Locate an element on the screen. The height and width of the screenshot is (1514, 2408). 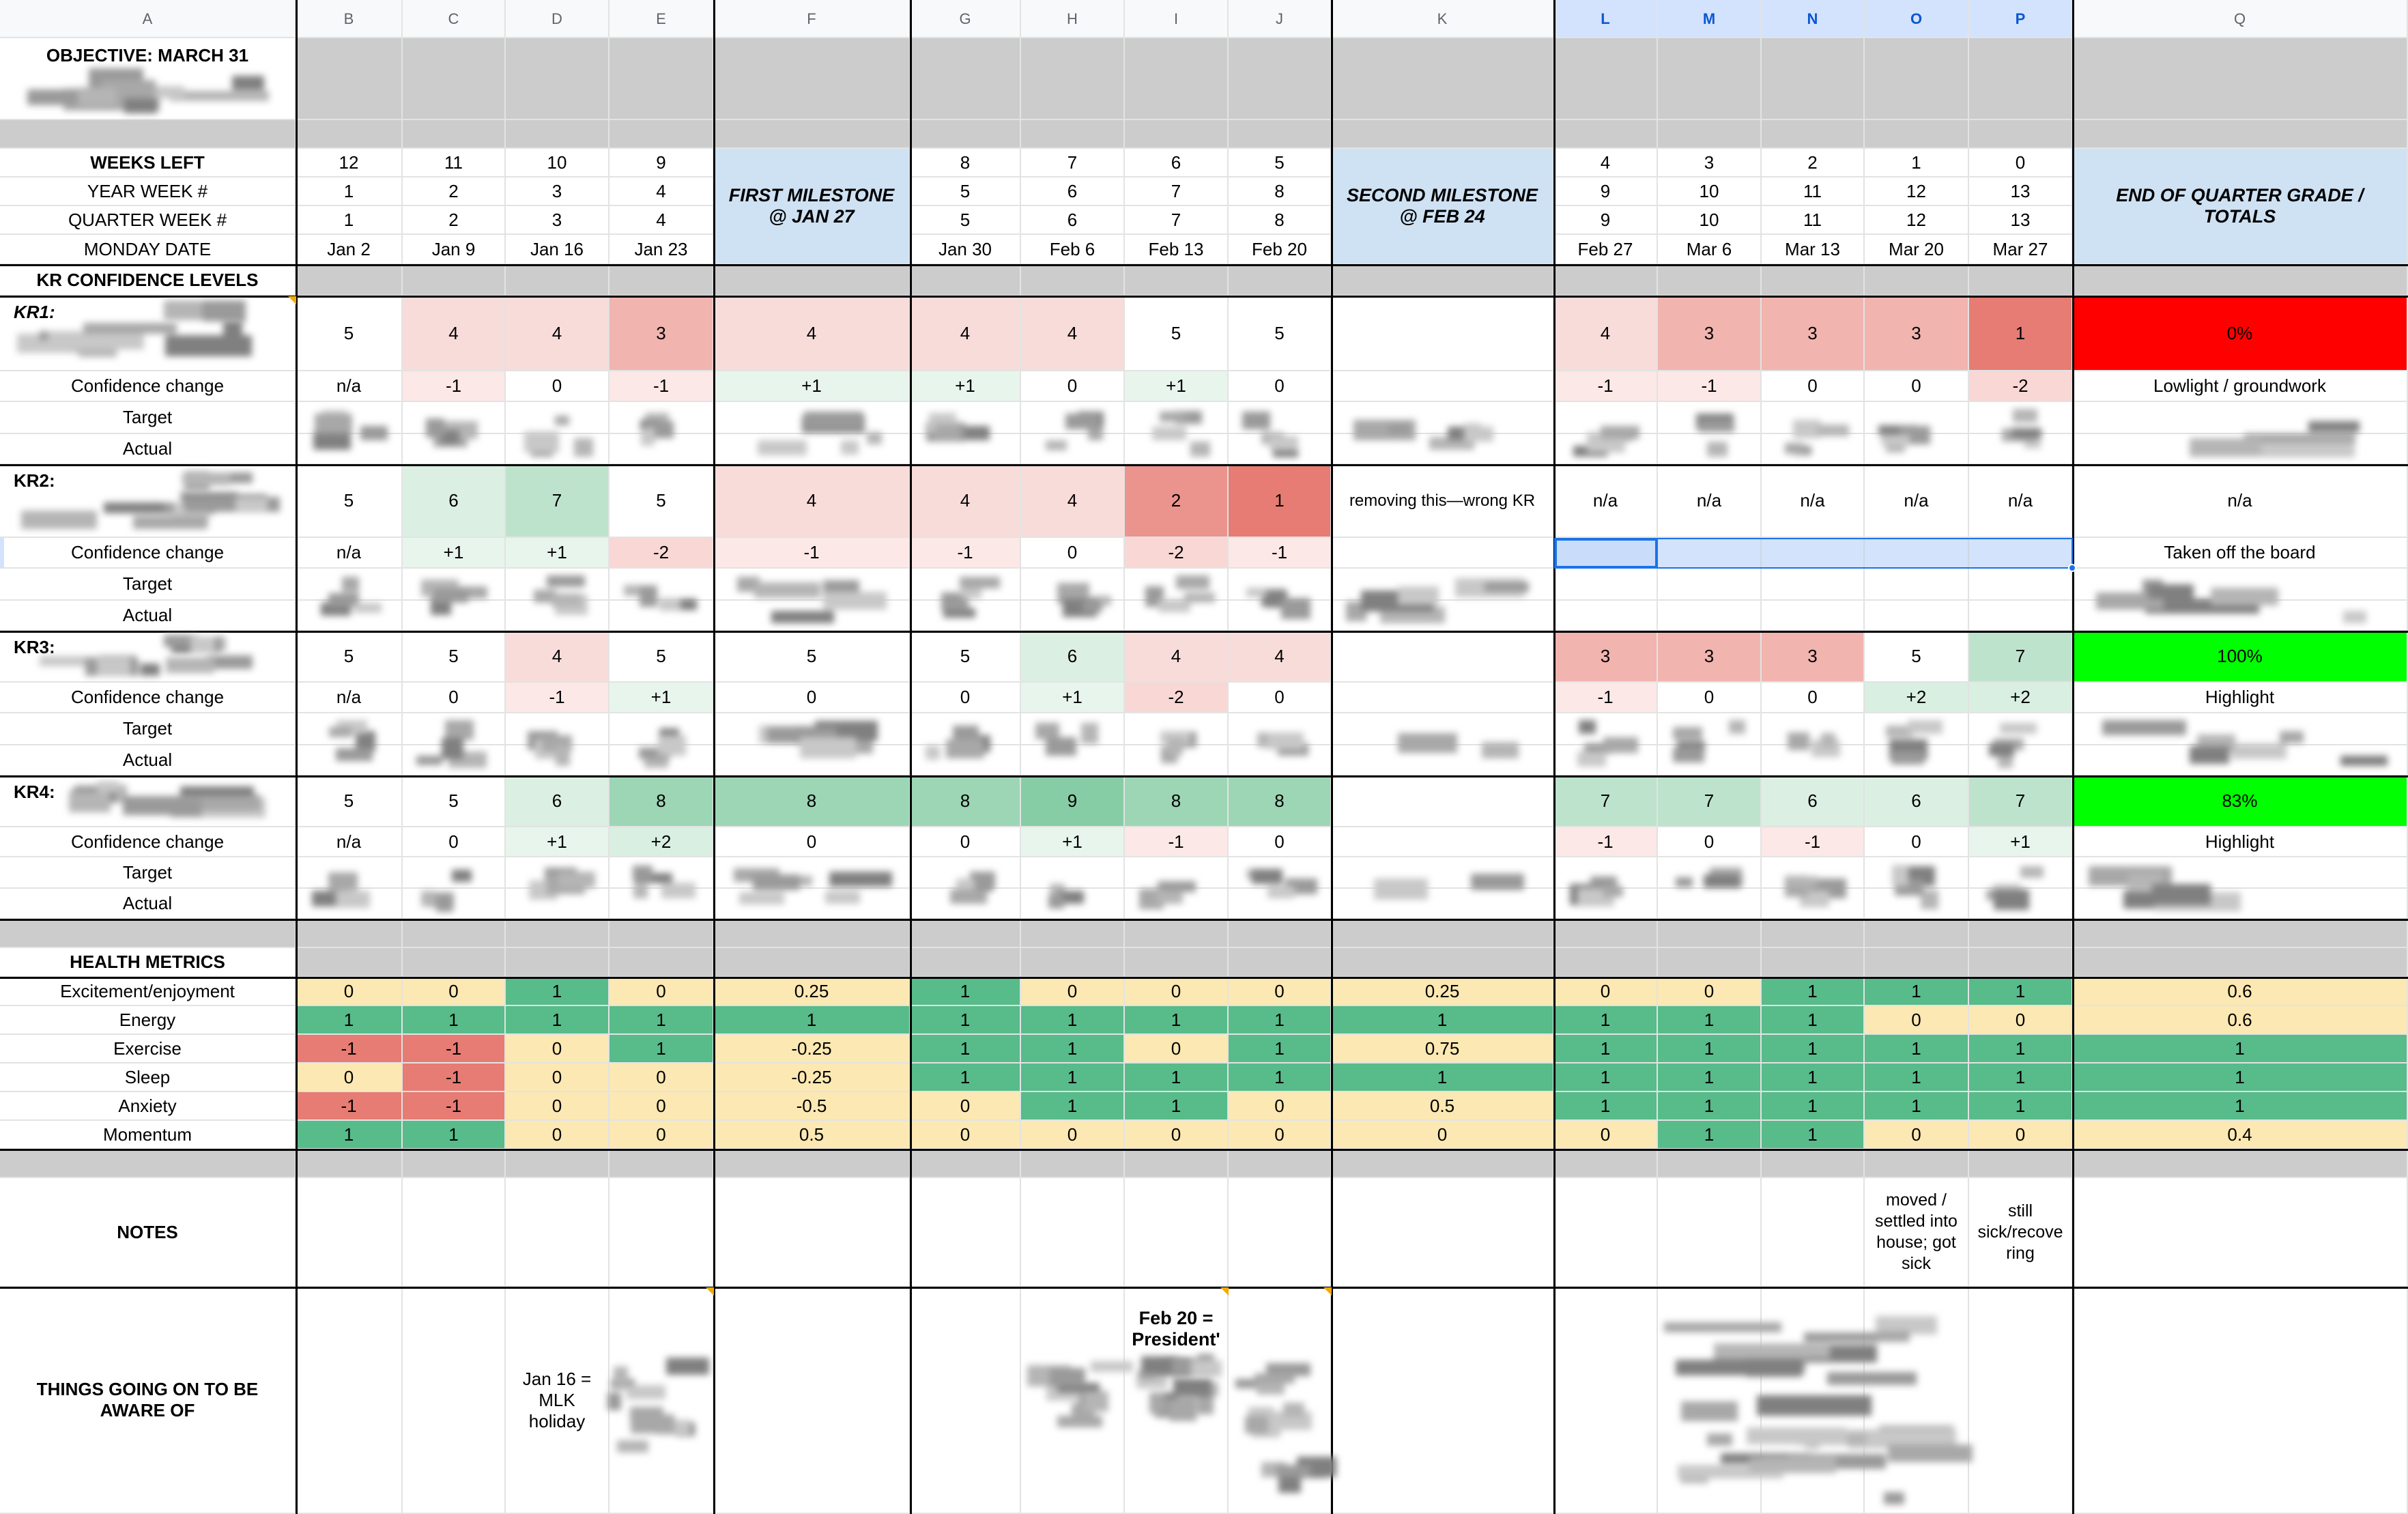
year-week-cell: 2 is located at coordinates (454, 191).